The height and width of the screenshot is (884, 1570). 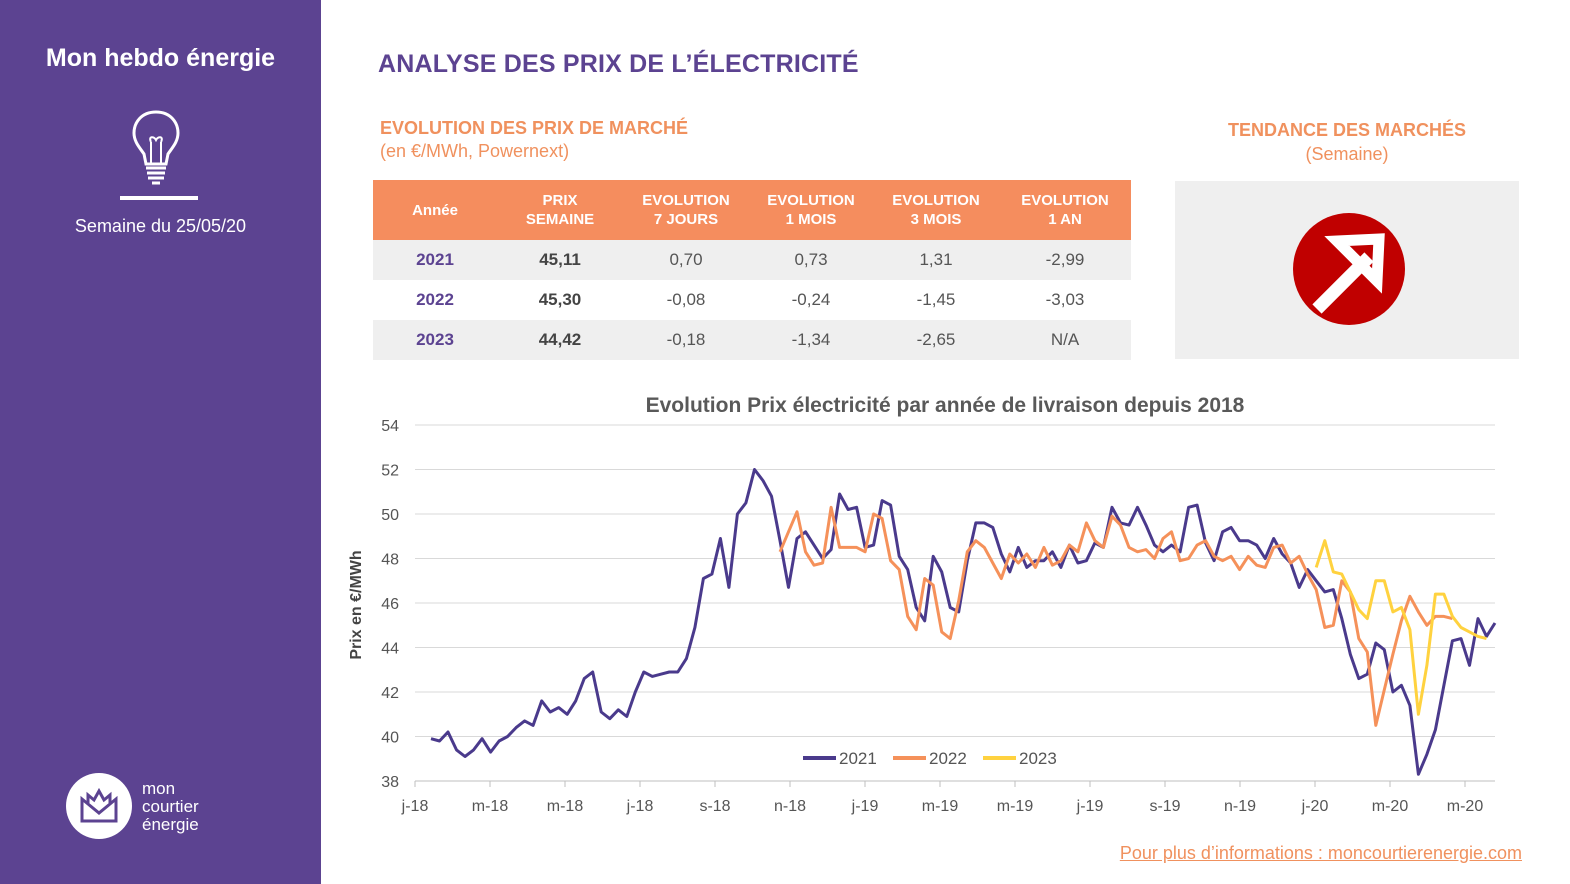 I want to click on cell-evol-1m: -0,24, so click(x=811, y=299).